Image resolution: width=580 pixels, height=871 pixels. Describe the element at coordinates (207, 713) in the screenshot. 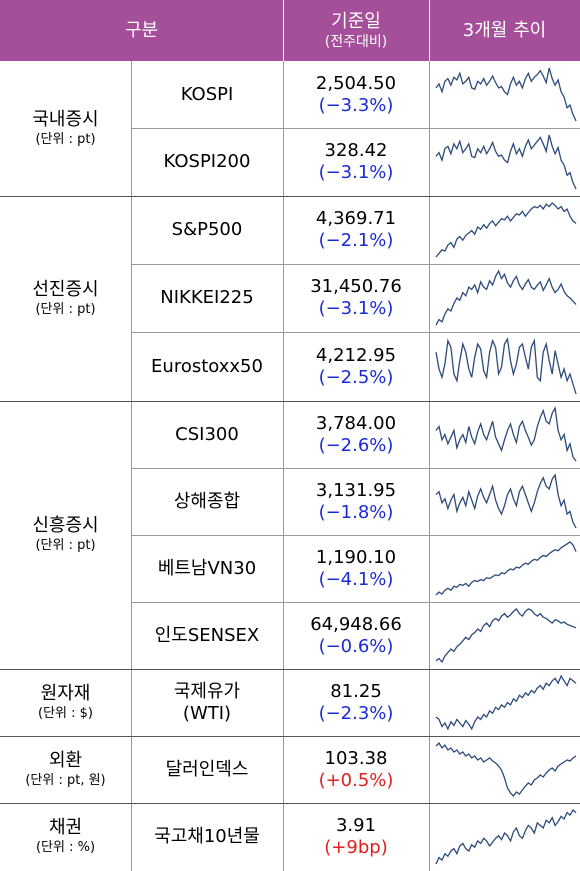

I see `index-name-line: (WTI)` at that location.